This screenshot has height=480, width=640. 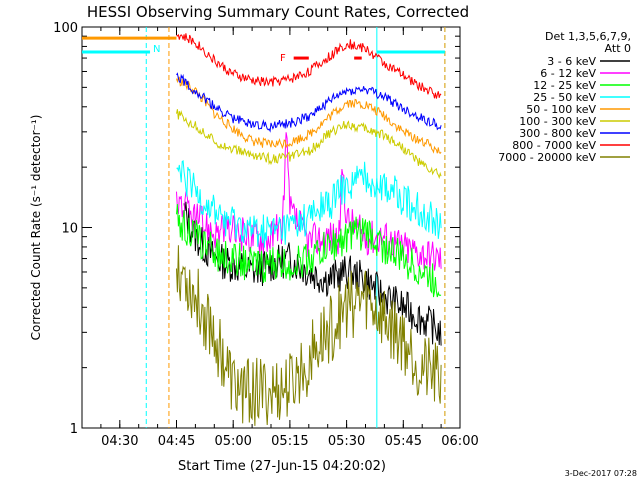 What do you see at coordinates (568, 73) in the screenshot?
I see `legend-label: 6 - 12 keV` at bounding box center [568, 73].